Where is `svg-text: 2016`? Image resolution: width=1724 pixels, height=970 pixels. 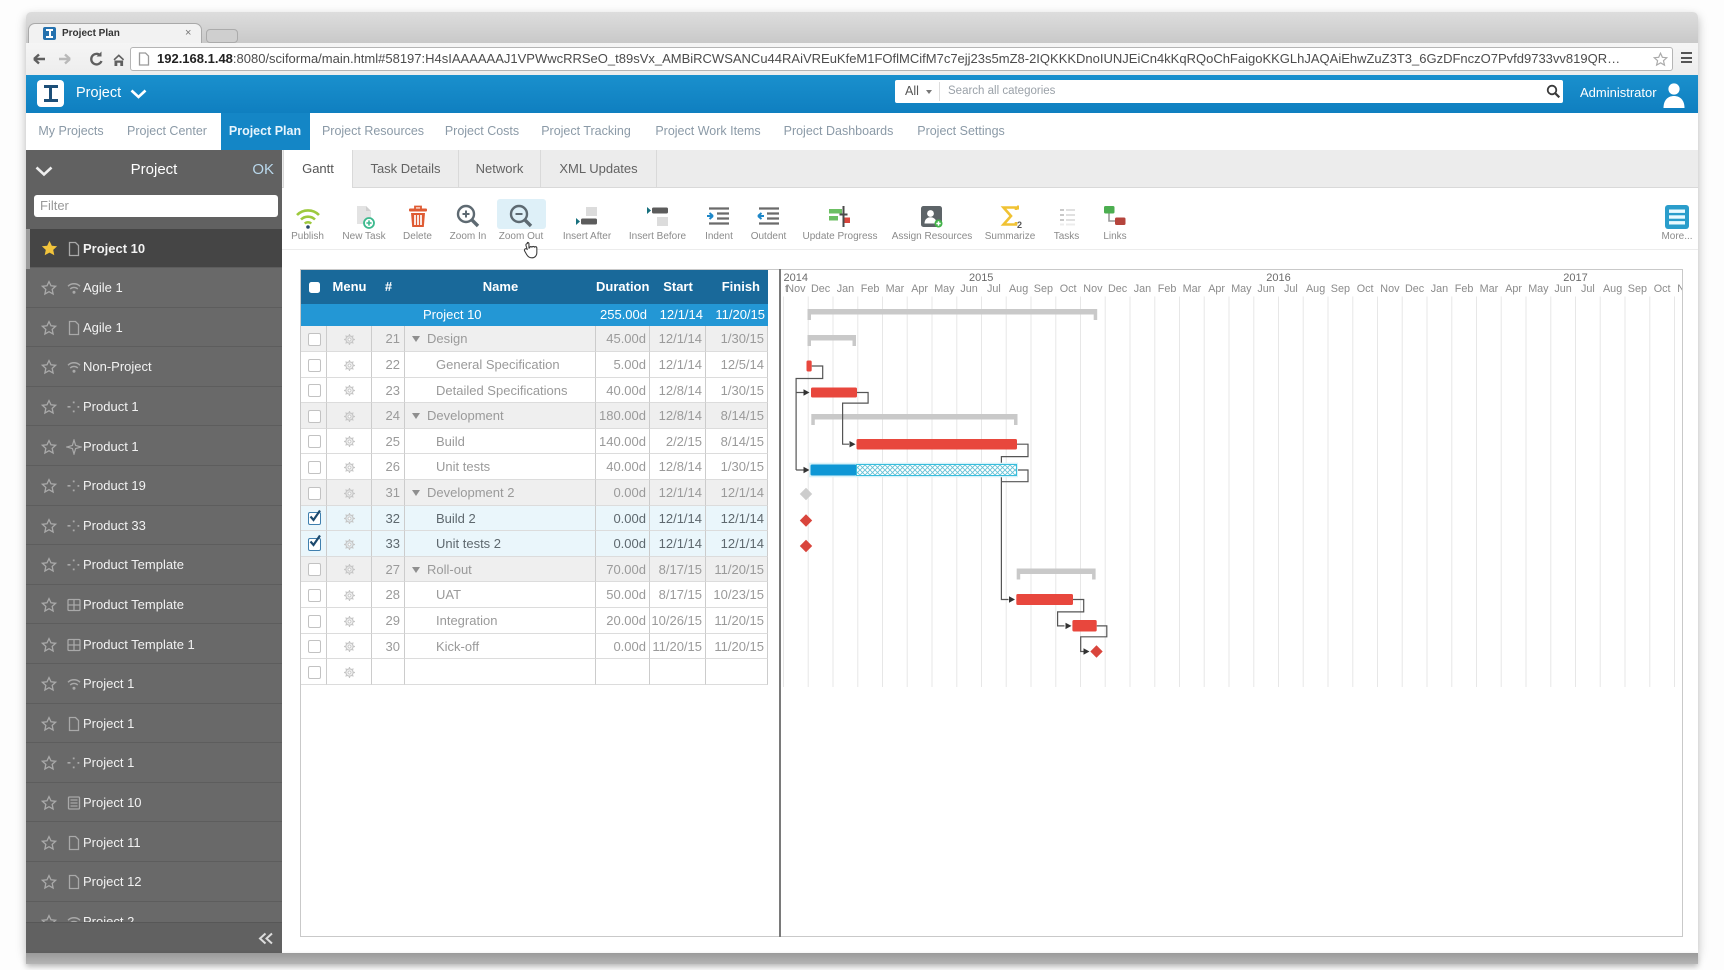
svg-text: 2016 is located at coordinates (1278, 278).